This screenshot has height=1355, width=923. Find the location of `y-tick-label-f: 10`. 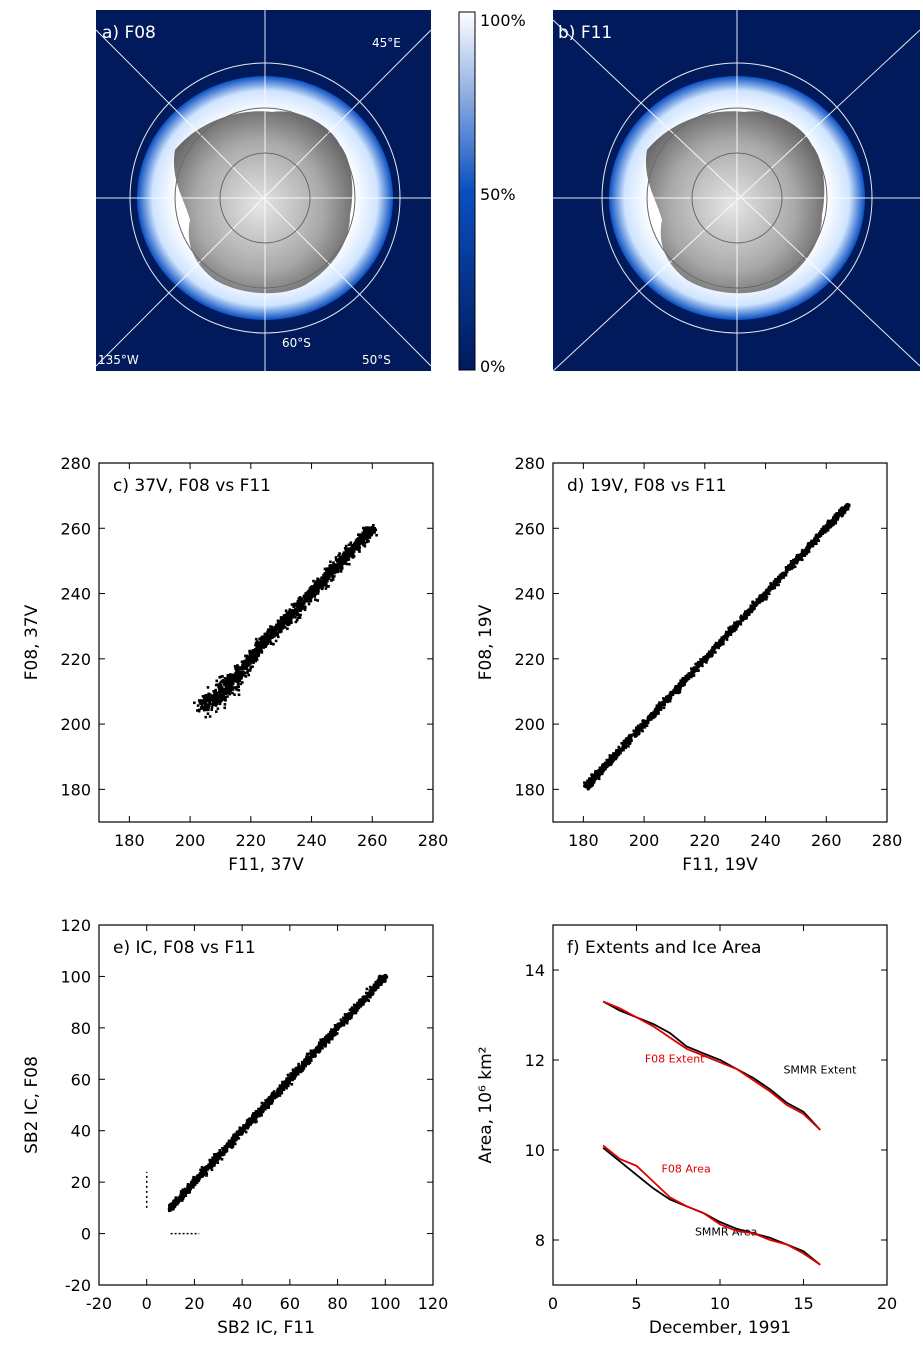

y-tick-label-f: 10 is located at coordinates (535, 1150).